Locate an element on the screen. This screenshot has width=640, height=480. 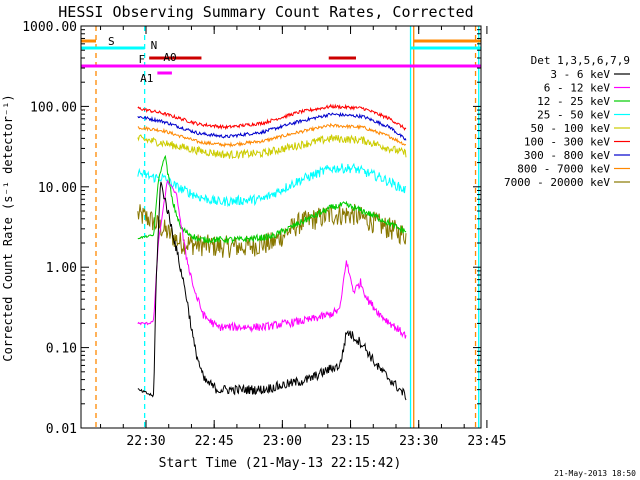
x-tick-label: 23:15 is located at coordinates (350, 441).